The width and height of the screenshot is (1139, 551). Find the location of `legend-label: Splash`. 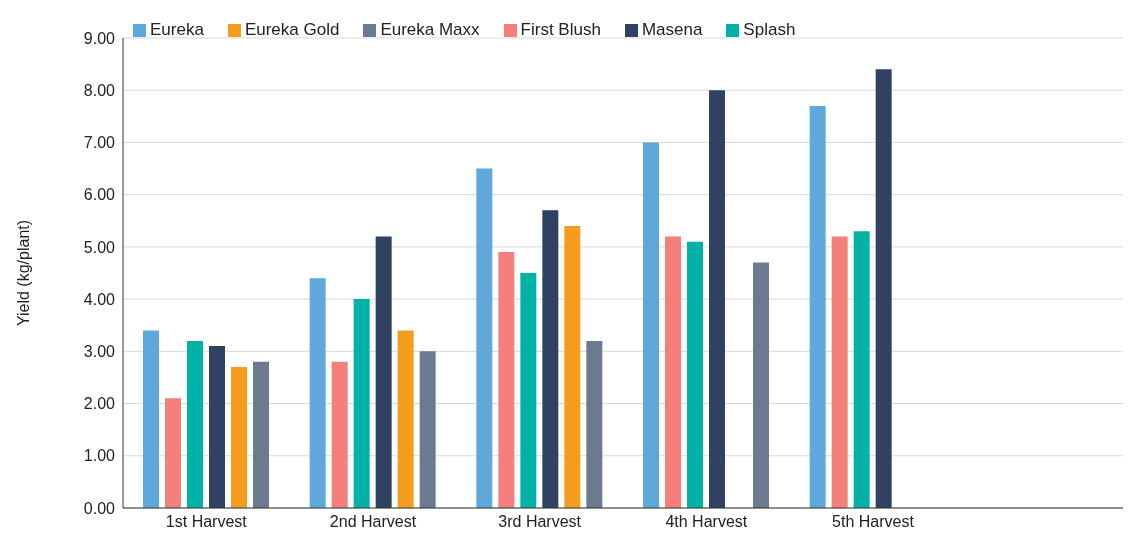

legend-label: Splash is located at coordinates (769, 29).